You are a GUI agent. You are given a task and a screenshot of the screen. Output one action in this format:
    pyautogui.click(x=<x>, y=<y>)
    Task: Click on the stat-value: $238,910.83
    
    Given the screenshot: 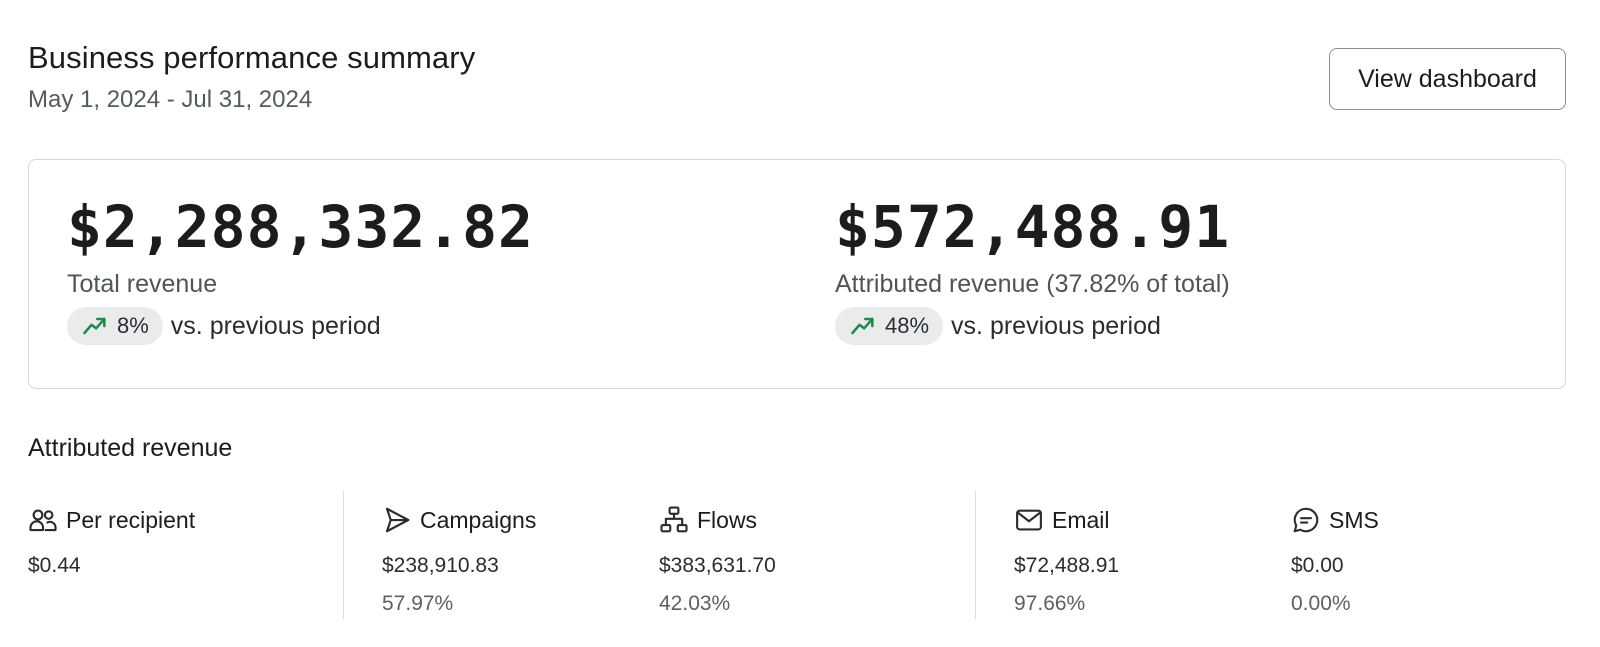 What is the action you would take?
    pyautogui.click(x=440, y=565)
    